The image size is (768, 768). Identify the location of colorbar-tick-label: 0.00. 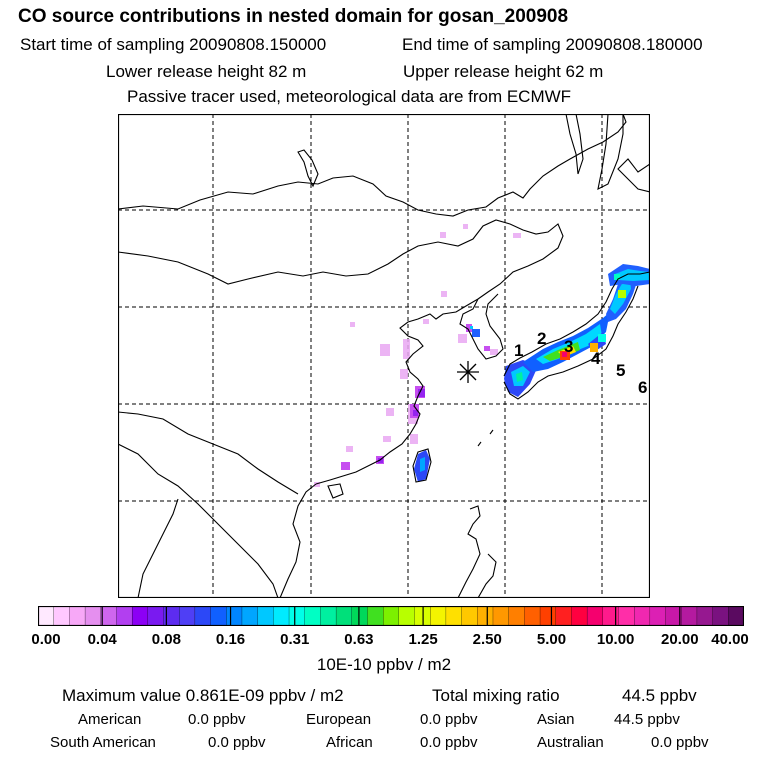
(46, 639).